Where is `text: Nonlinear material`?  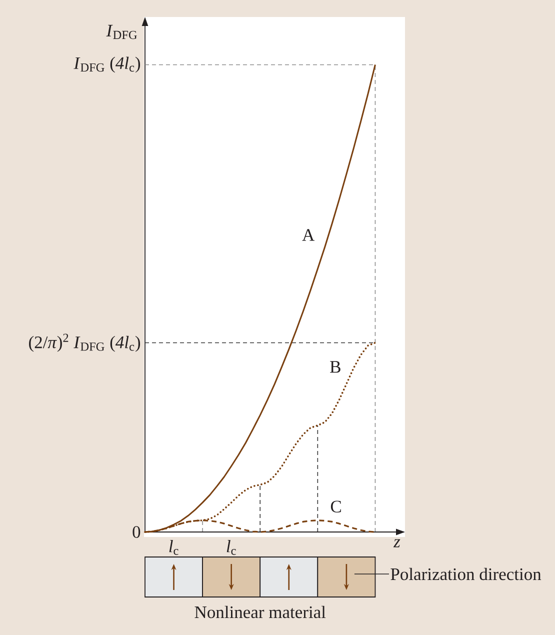 text: Nonlinear material is located at coordinates (260, 612).